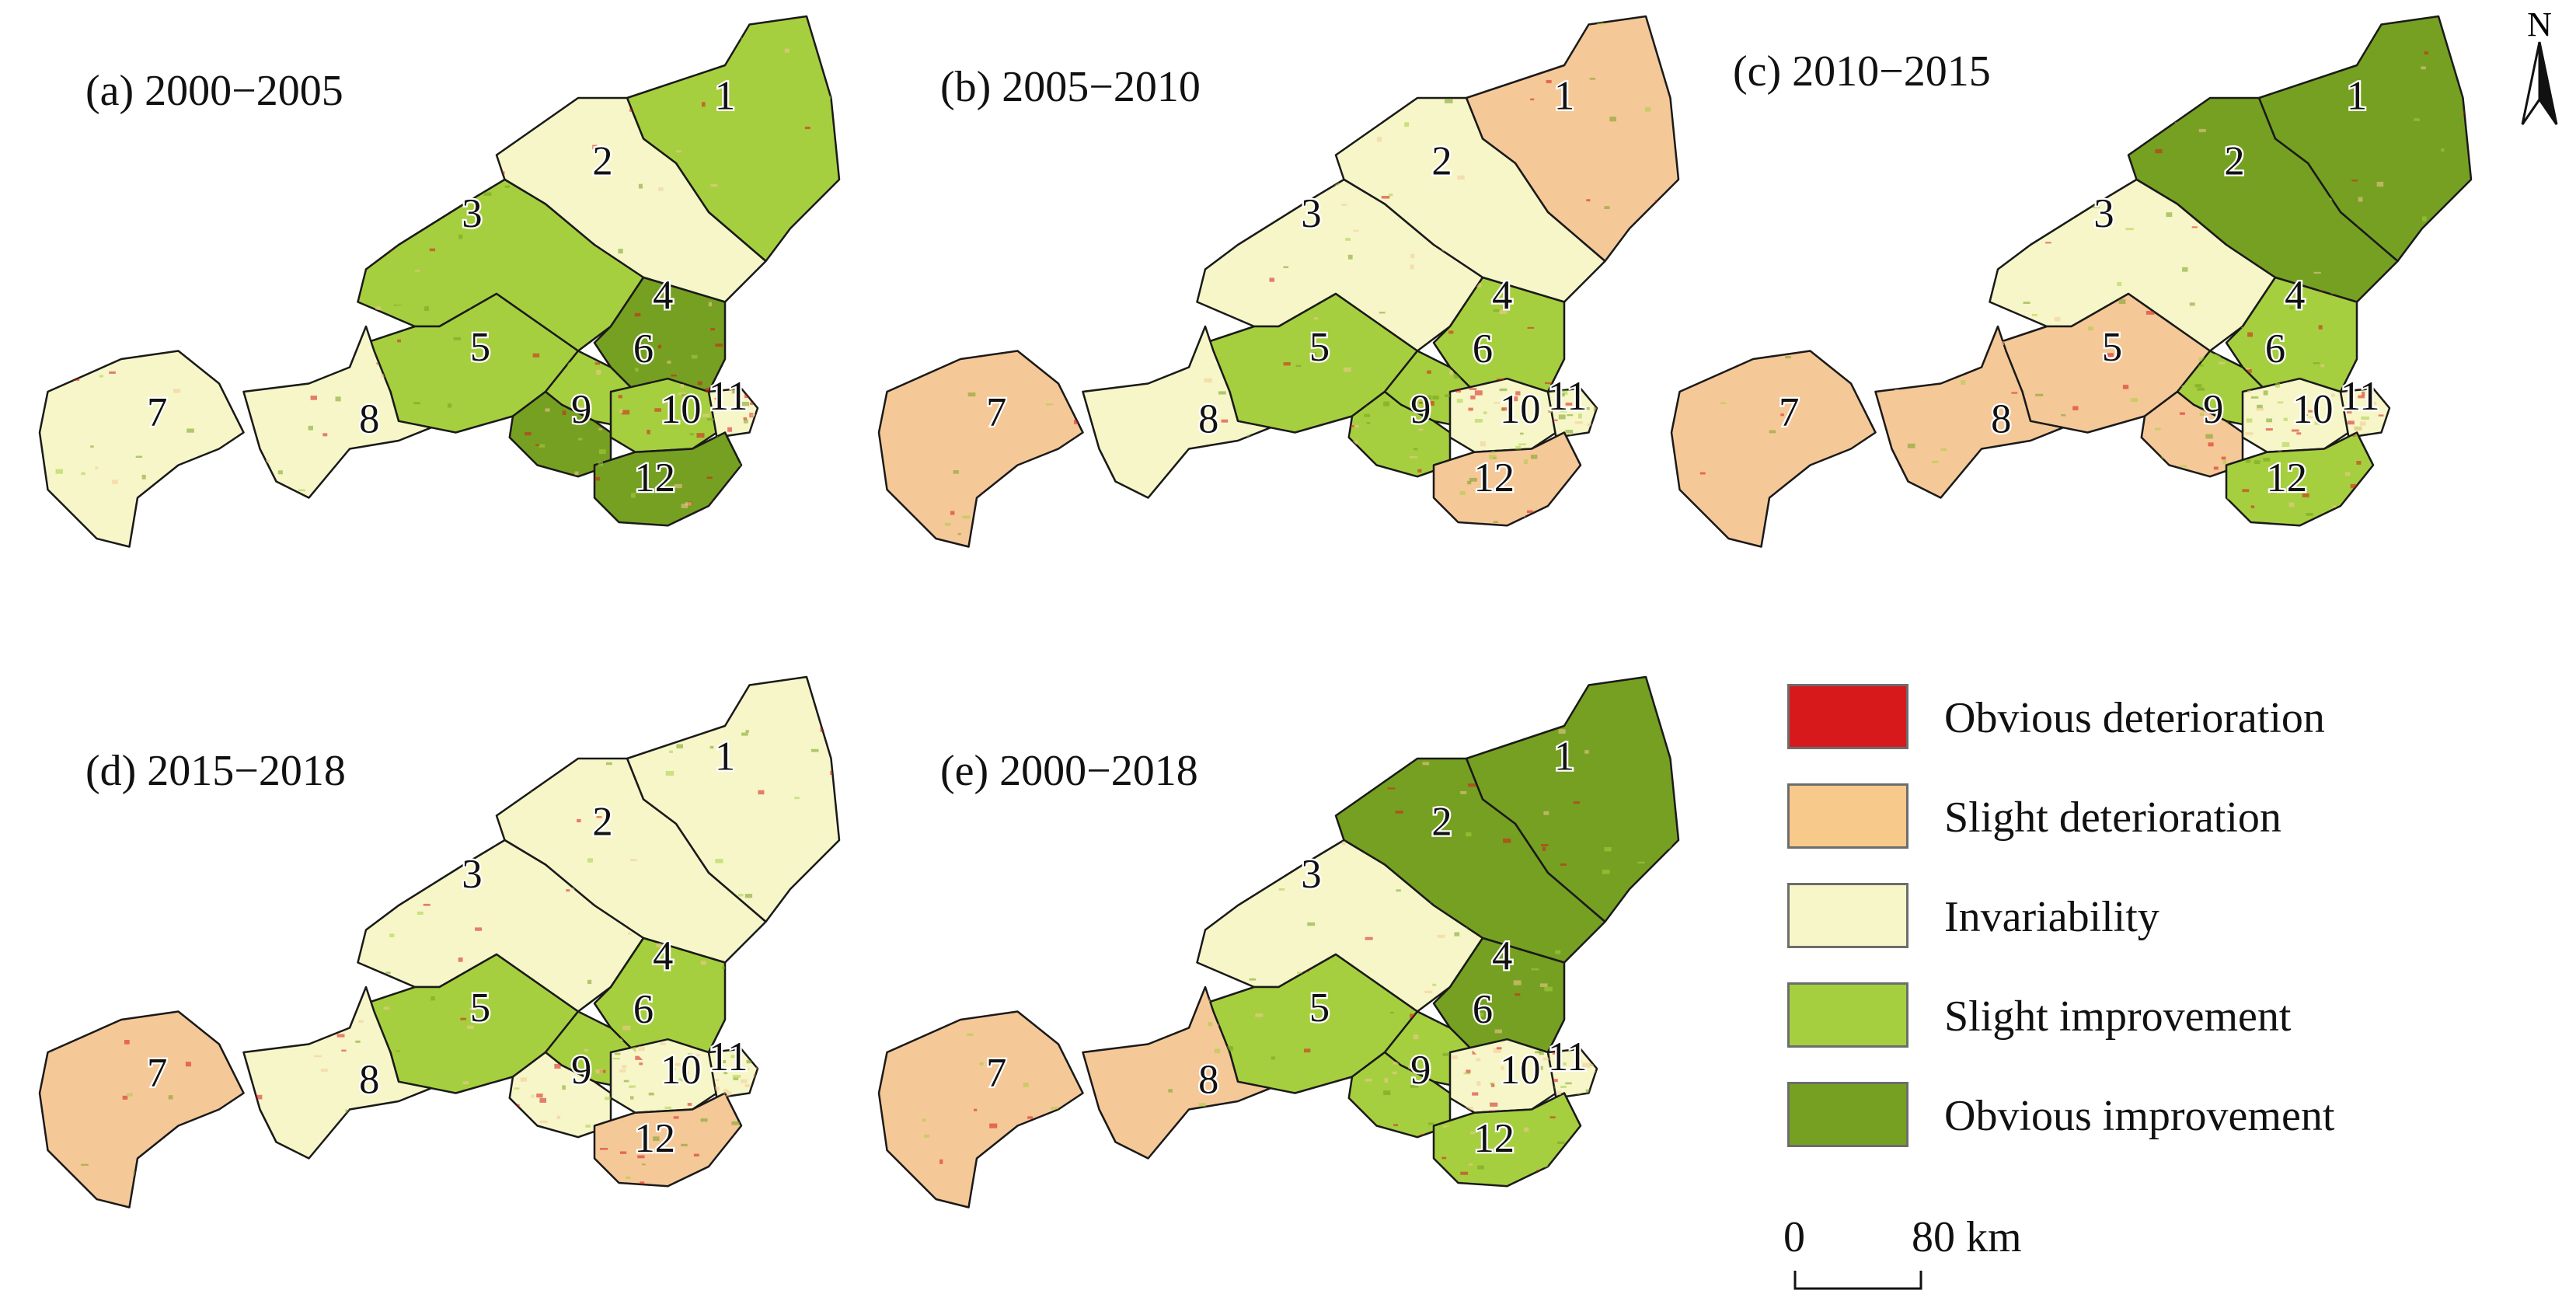 This screenshot has width=2576, height=1301. What do you see at coordinates (1919, 1255) in the screenshot?
I see `scale-bar: 0 80 km` at bounding box center [1919, 1255].